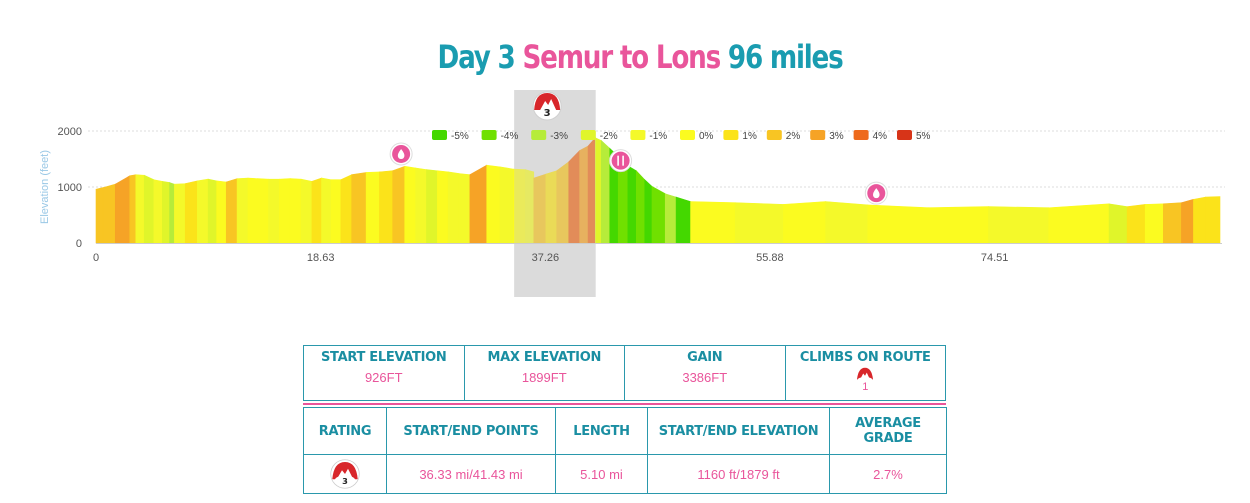  I want to click on start-end-points-value: 36.33 mi/41.43 mi, so click(471, 474).